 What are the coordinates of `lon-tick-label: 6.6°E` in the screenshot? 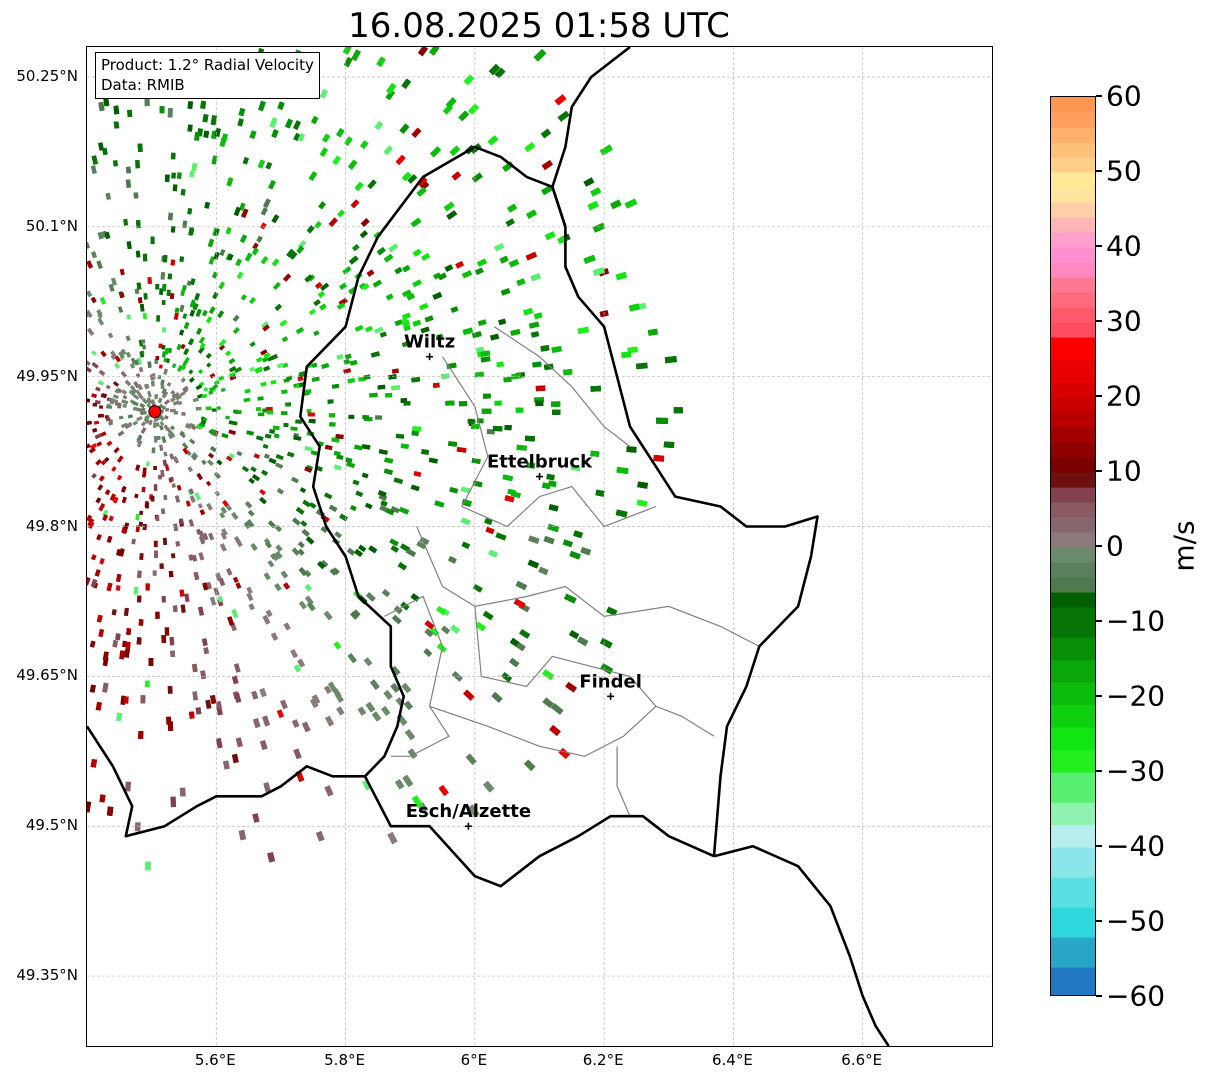 It's located at (862, 1060).